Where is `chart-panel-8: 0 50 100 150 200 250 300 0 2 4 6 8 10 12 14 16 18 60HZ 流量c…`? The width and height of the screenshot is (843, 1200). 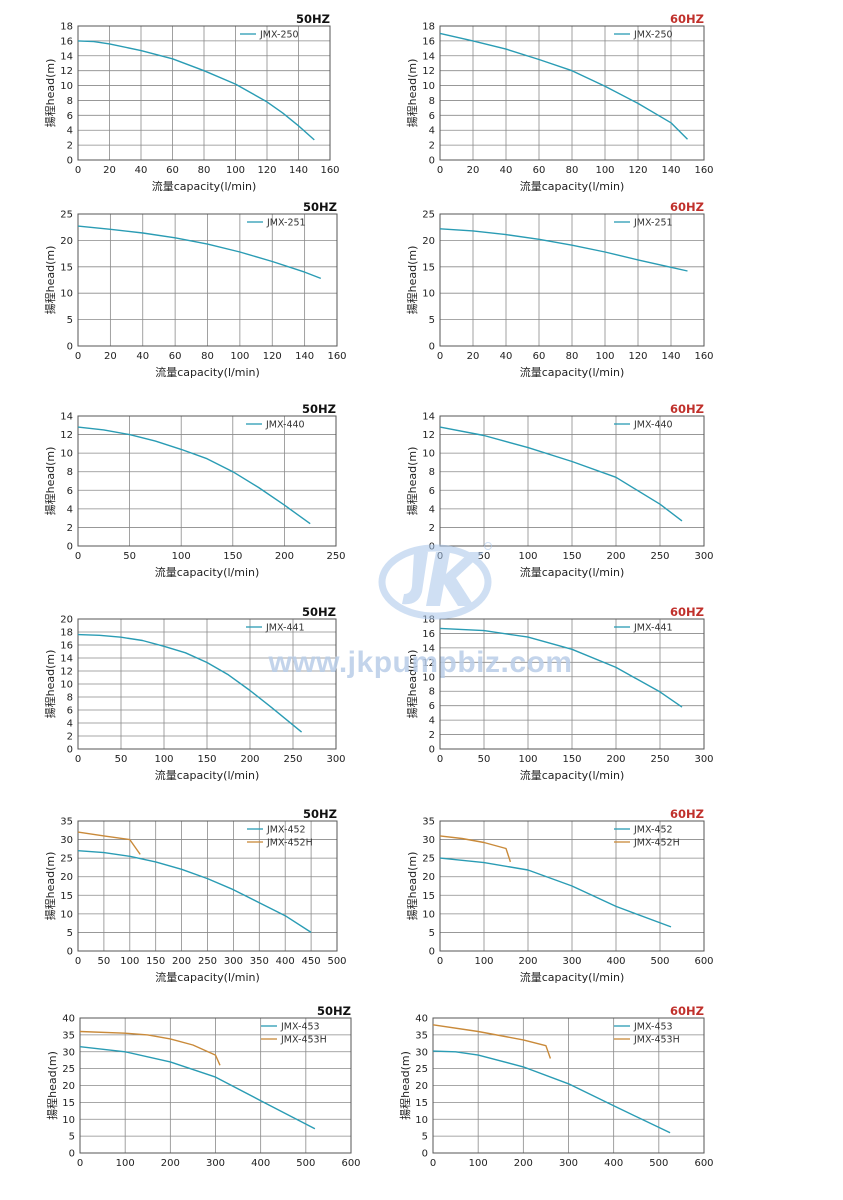
chart-panel-8: 0 50 100 150 200 250 300 0 2 4 6 8 10 12 14 16 18 60HZ 流量c… is located at coordinates (560, 693).